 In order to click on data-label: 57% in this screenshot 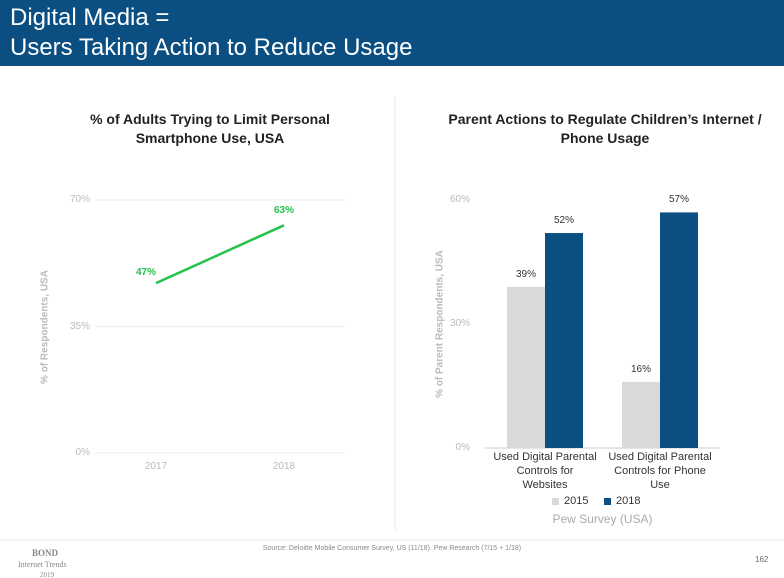, I will do `click(678, 200)`.